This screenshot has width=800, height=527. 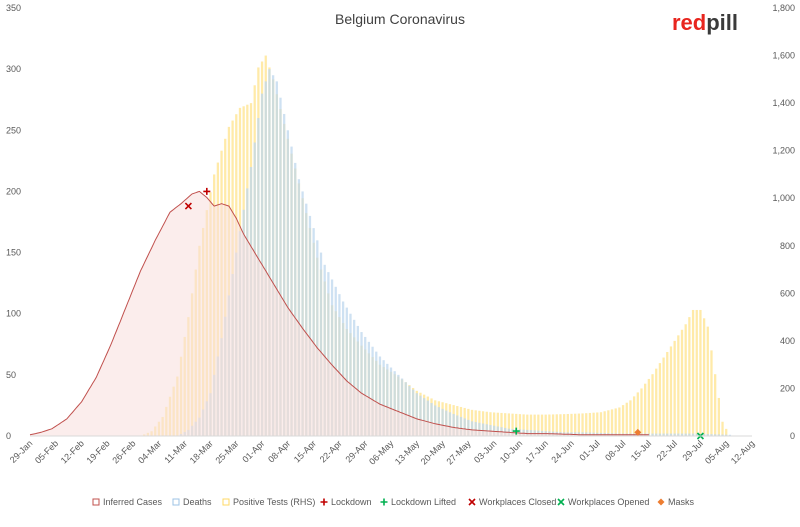 What do you see at coordinates (188, 206) in the screenshot?
I see `workplaces-closed-marker` at bounding box center [188, 206].